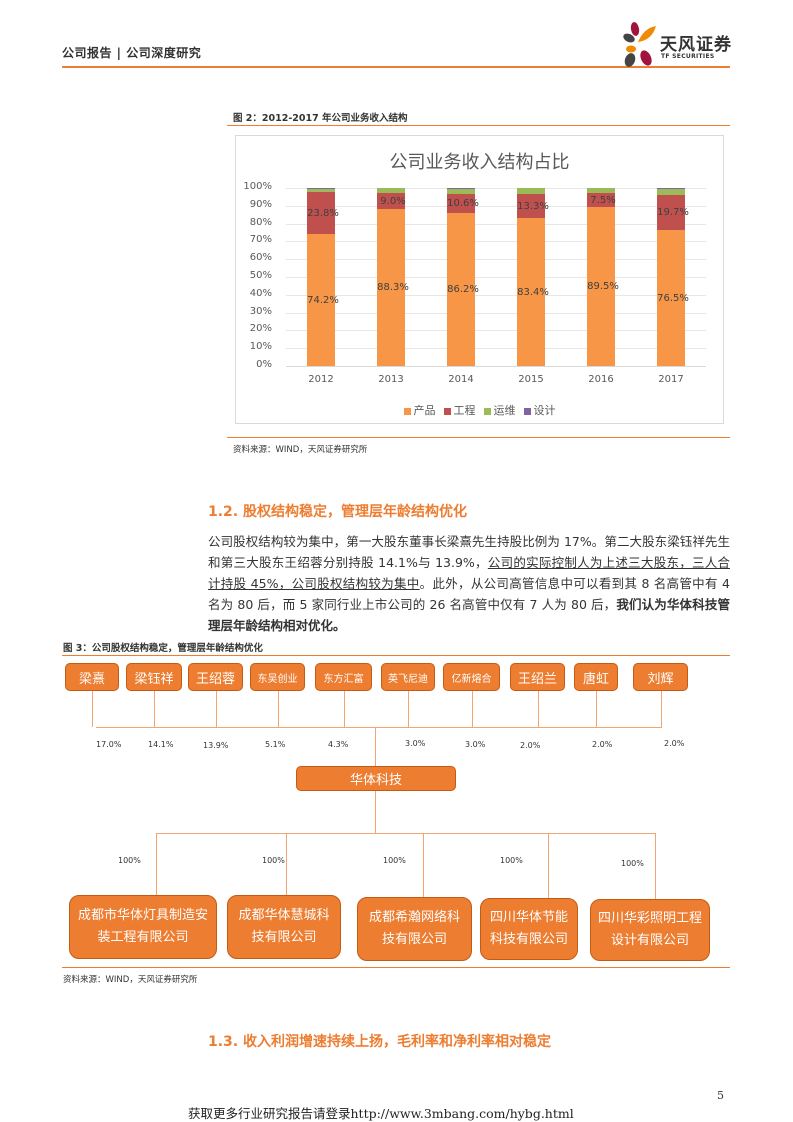 This screenshot has width=793, height=1122. I want to click on x-tick-label: 2015, so click(531, 379).